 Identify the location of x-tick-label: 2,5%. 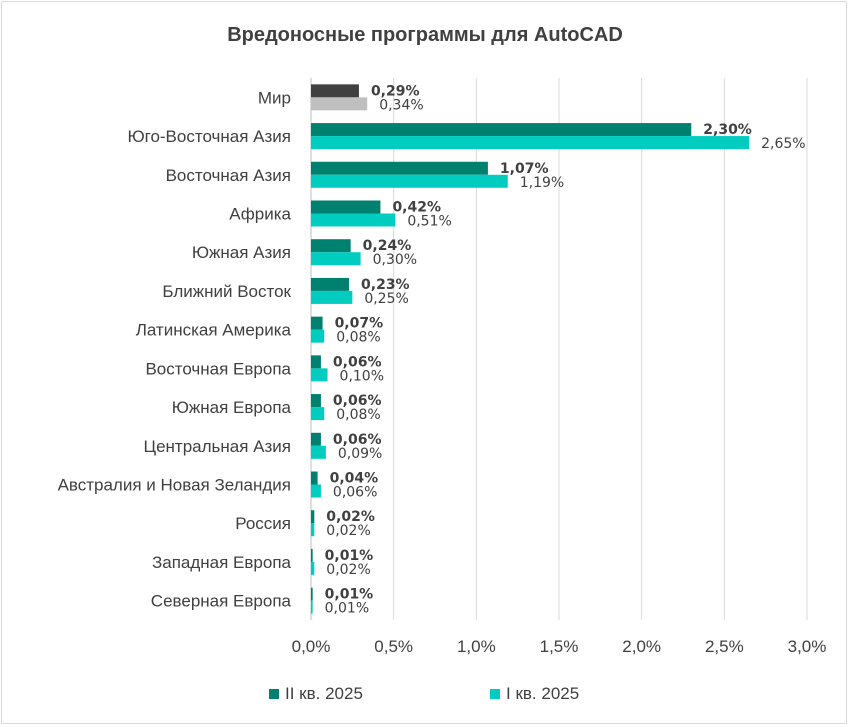
(724, 646).